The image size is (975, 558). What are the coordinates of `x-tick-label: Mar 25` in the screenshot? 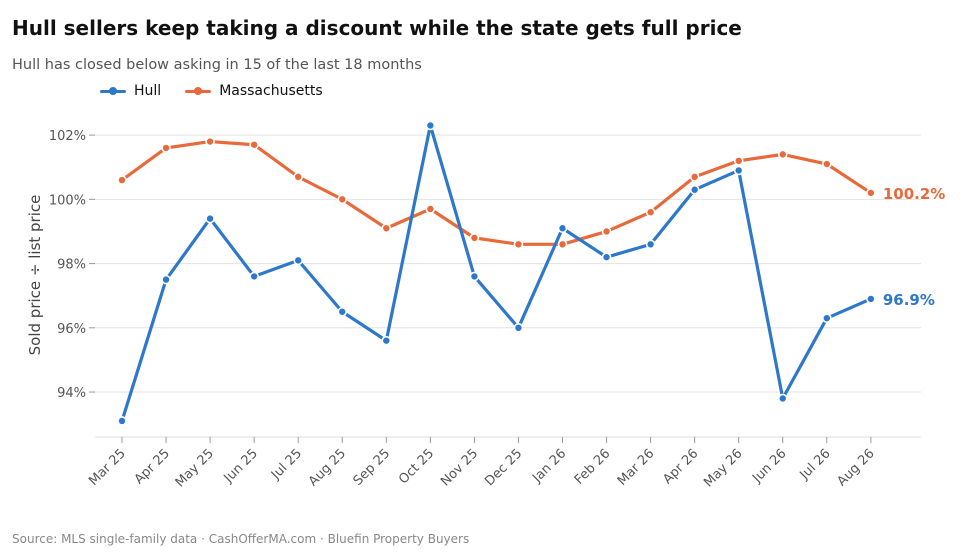 It's located at (107, 467).